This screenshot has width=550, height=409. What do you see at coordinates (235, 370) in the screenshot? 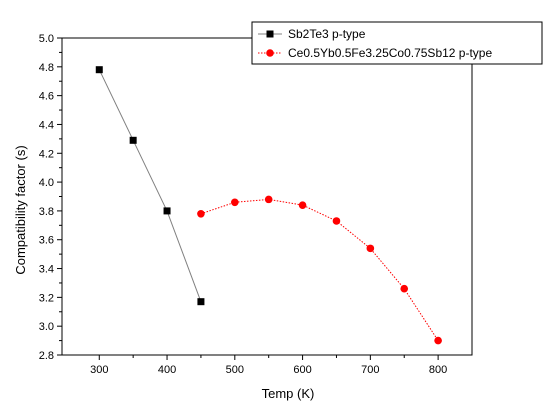
I see `x-tick-label: 500` at bounding box center [235, 370].